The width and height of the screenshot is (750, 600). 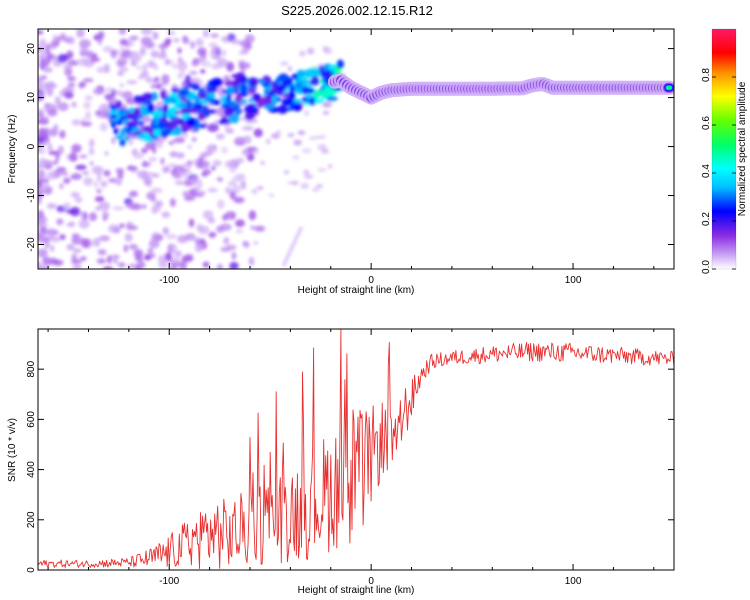 I want to click on snr-ytick-label: 0, so click(x=31, y=570).